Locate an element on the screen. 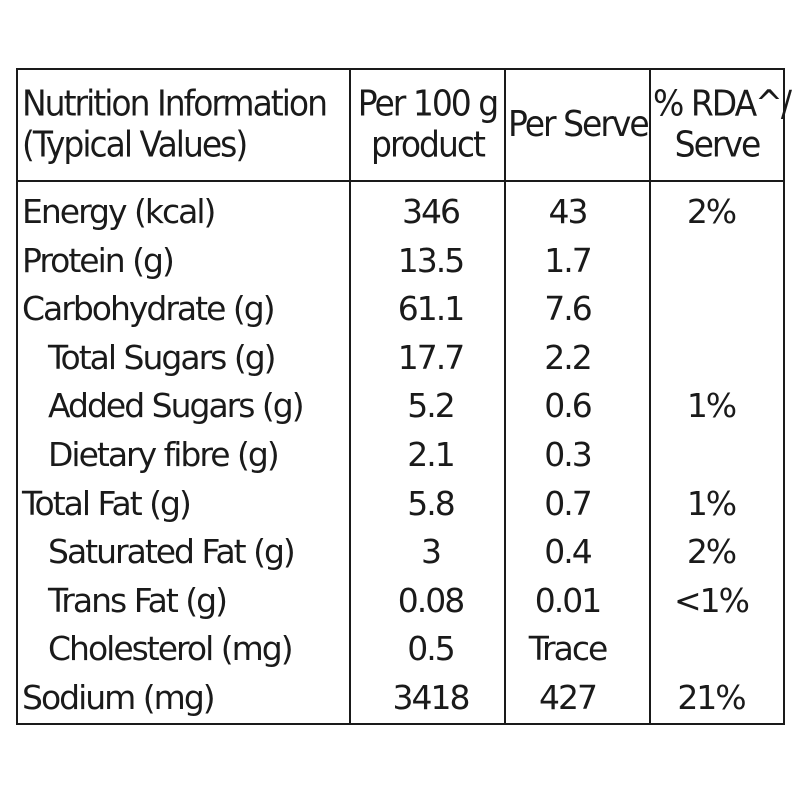 This screenshot has height=800, width=800. per-serve-value: 7.6 is located at coordinates (577, 309).